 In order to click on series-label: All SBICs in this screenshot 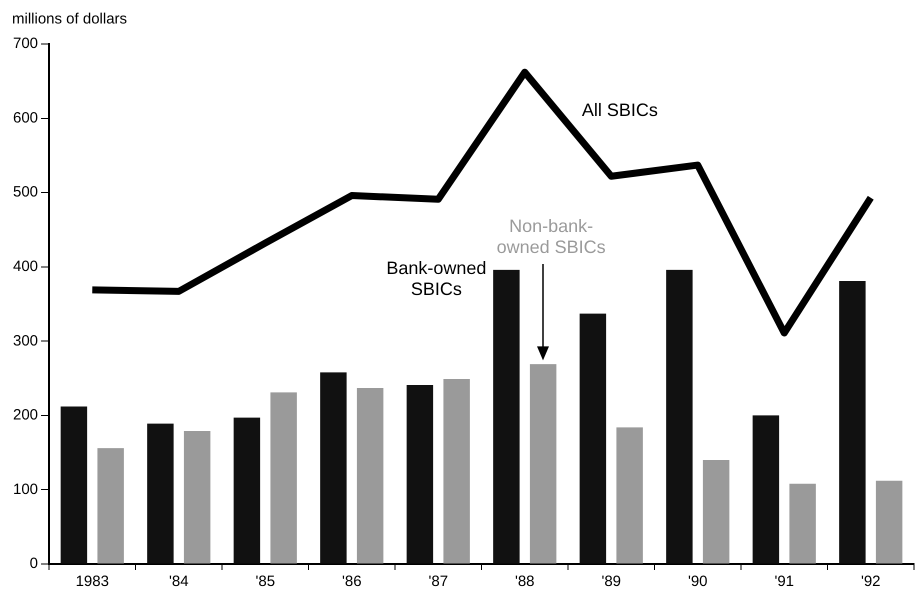, I will do `click(620, 110)`.